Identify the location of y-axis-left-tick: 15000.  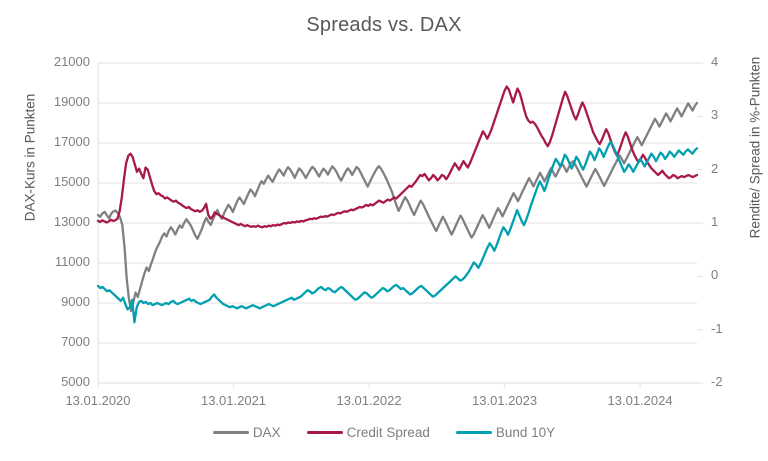
(71, 181).